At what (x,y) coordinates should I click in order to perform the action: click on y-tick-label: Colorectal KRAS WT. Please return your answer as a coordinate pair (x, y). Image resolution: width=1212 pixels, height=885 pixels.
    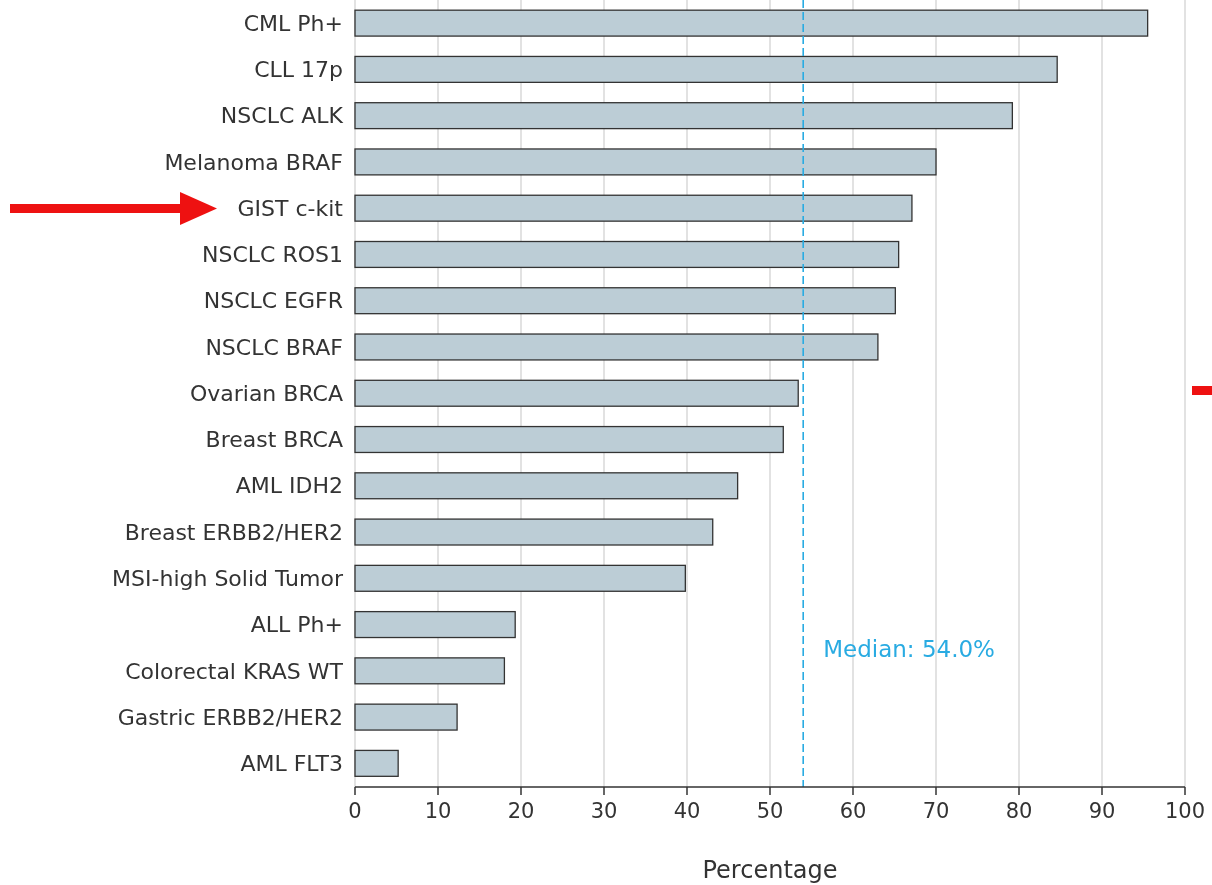
    Looking at the image, I should click on (234, 671).